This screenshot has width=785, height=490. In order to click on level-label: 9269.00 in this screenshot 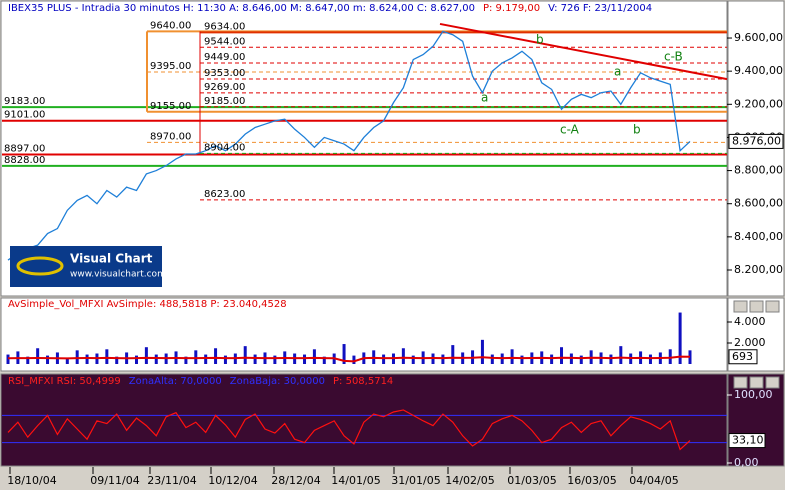, I will do `click(224, 87)`.